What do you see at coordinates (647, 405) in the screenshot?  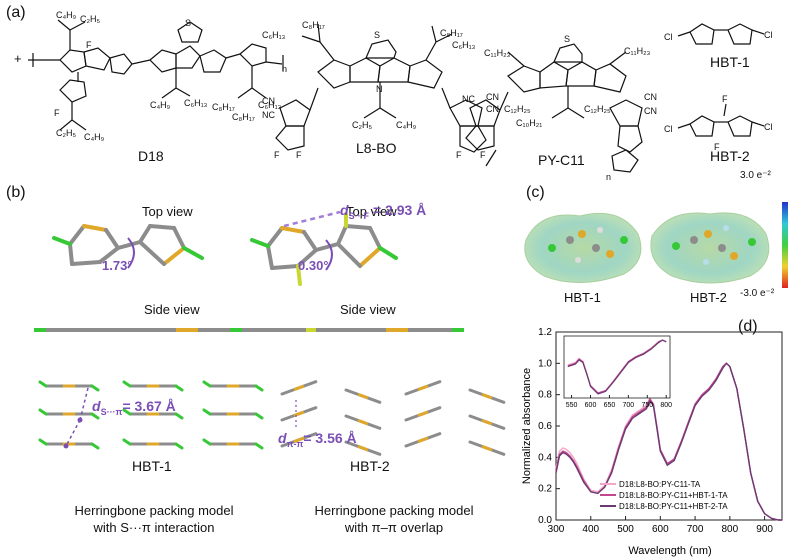 I see `inset-x-tick-label: 750` at bounding box center [647, 405].